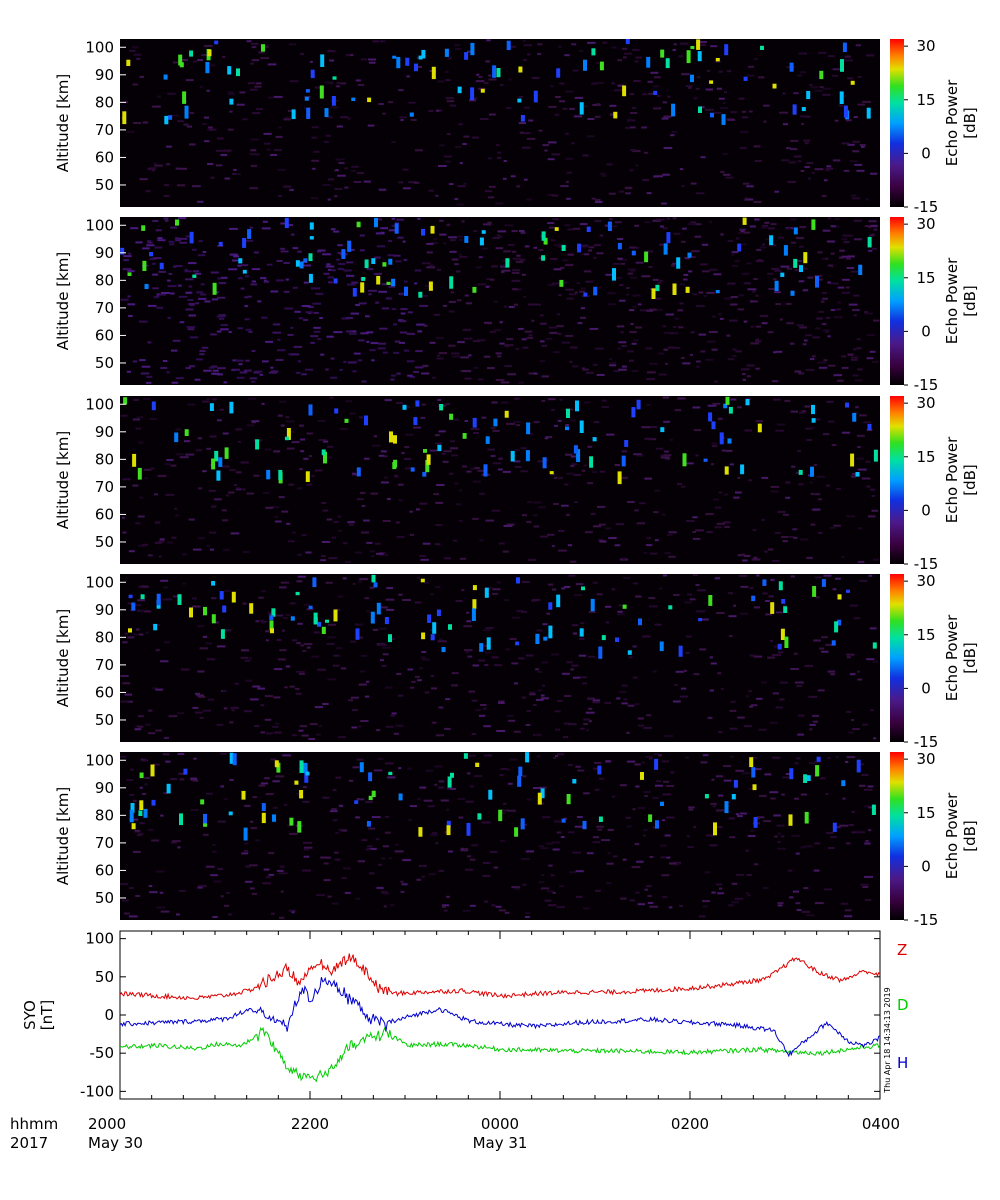  Describe the element at coordinates (500, 1015) in the screenshot. I see `magnetometer-frame` at that location.